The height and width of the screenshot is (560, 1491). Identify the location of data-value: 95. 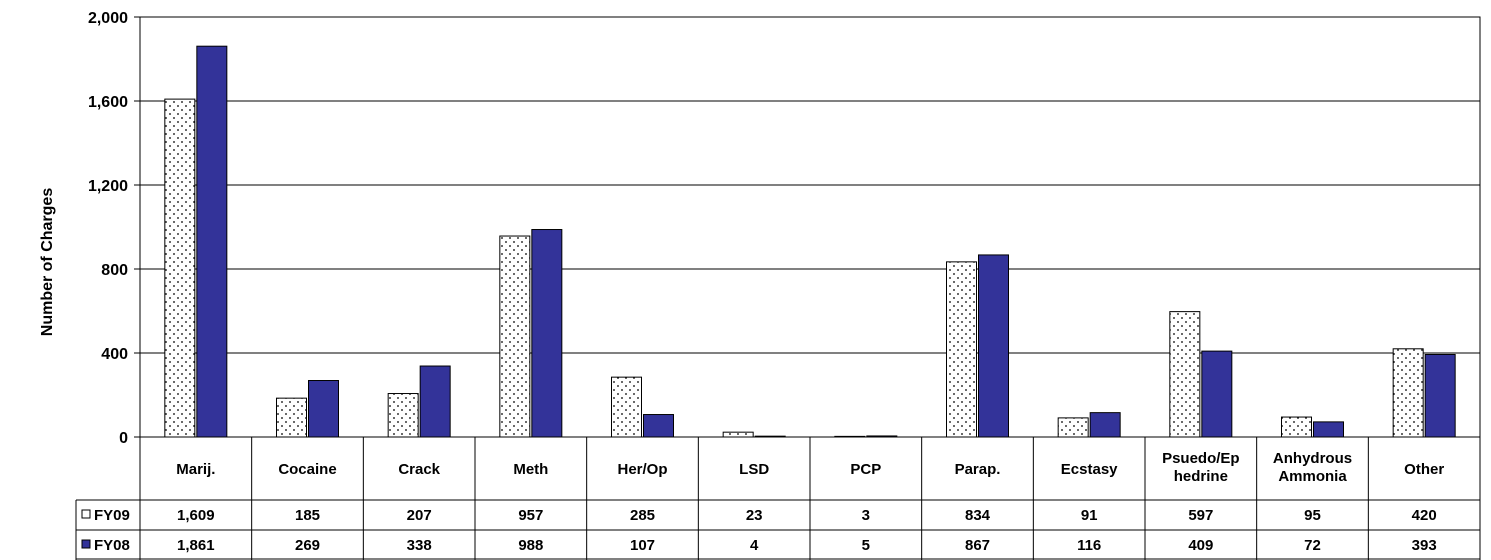
(1312, 515).